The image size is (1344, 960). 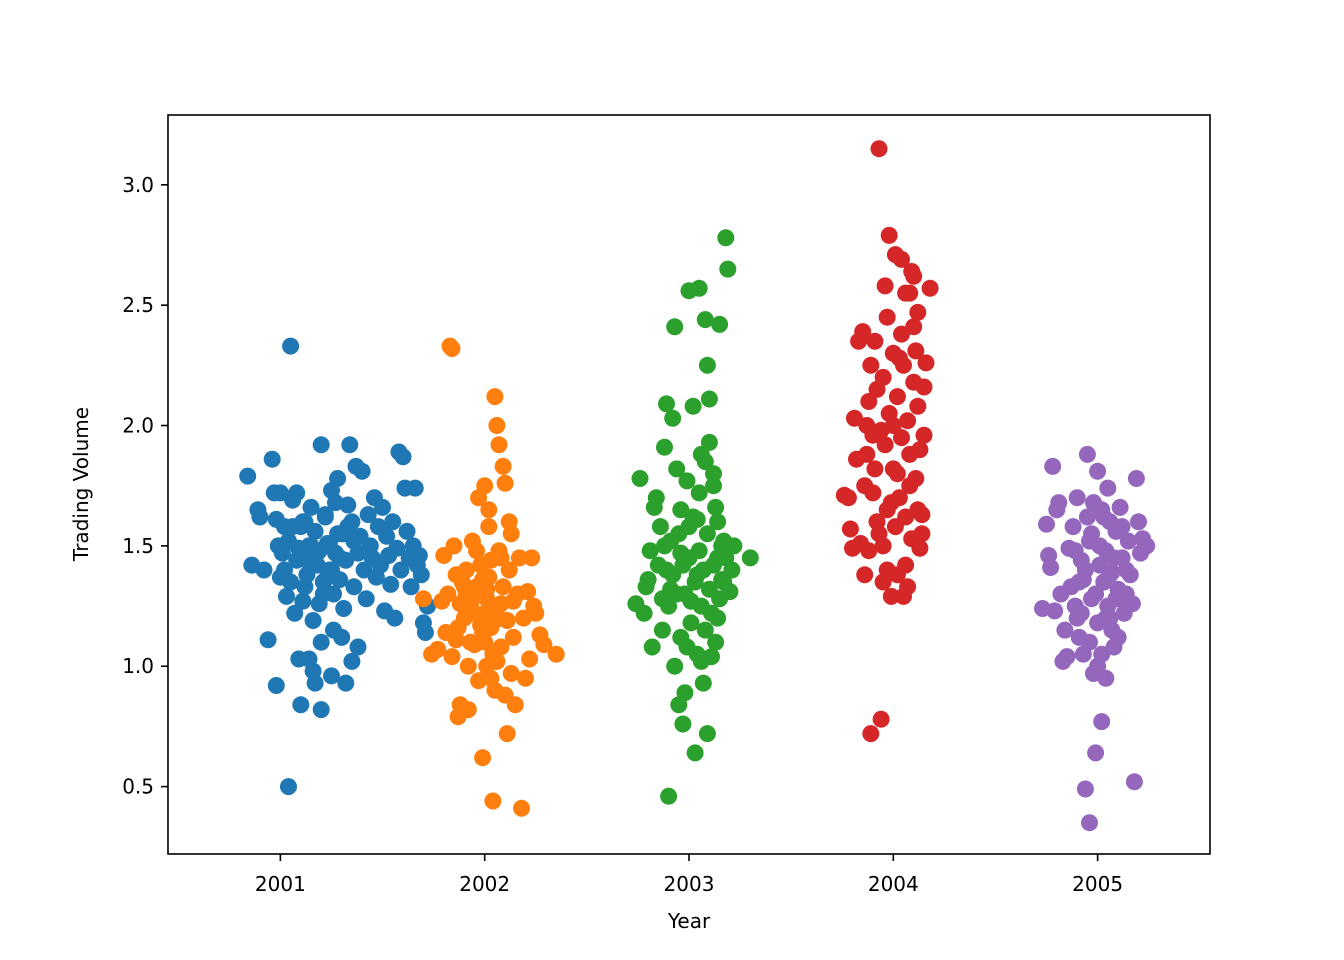 What do you see at coordinates (145, 486) in the screenshot?
I see `y-axis-ticks: 0.5 1.0 1.5 2.0 2.5 3.0` at bounding box center [145, 486].